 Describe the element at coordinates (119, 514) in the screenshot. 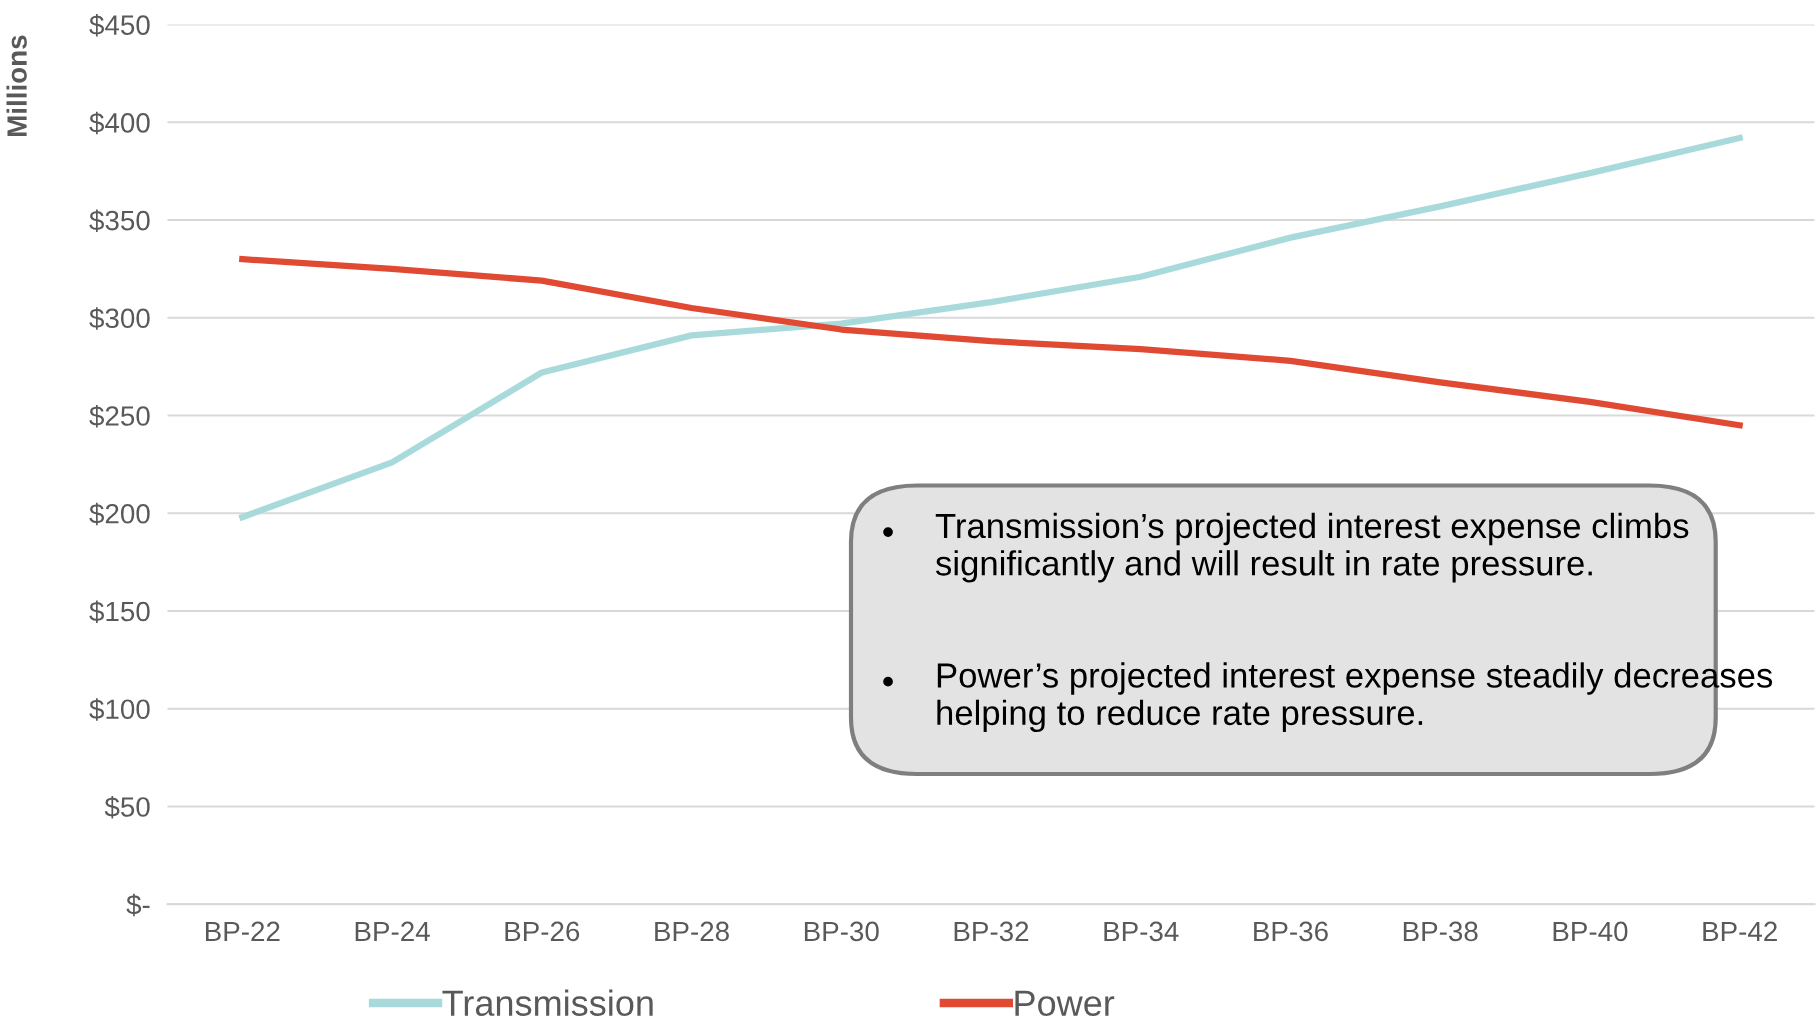

I see `y-tick-label: $200` at that location.